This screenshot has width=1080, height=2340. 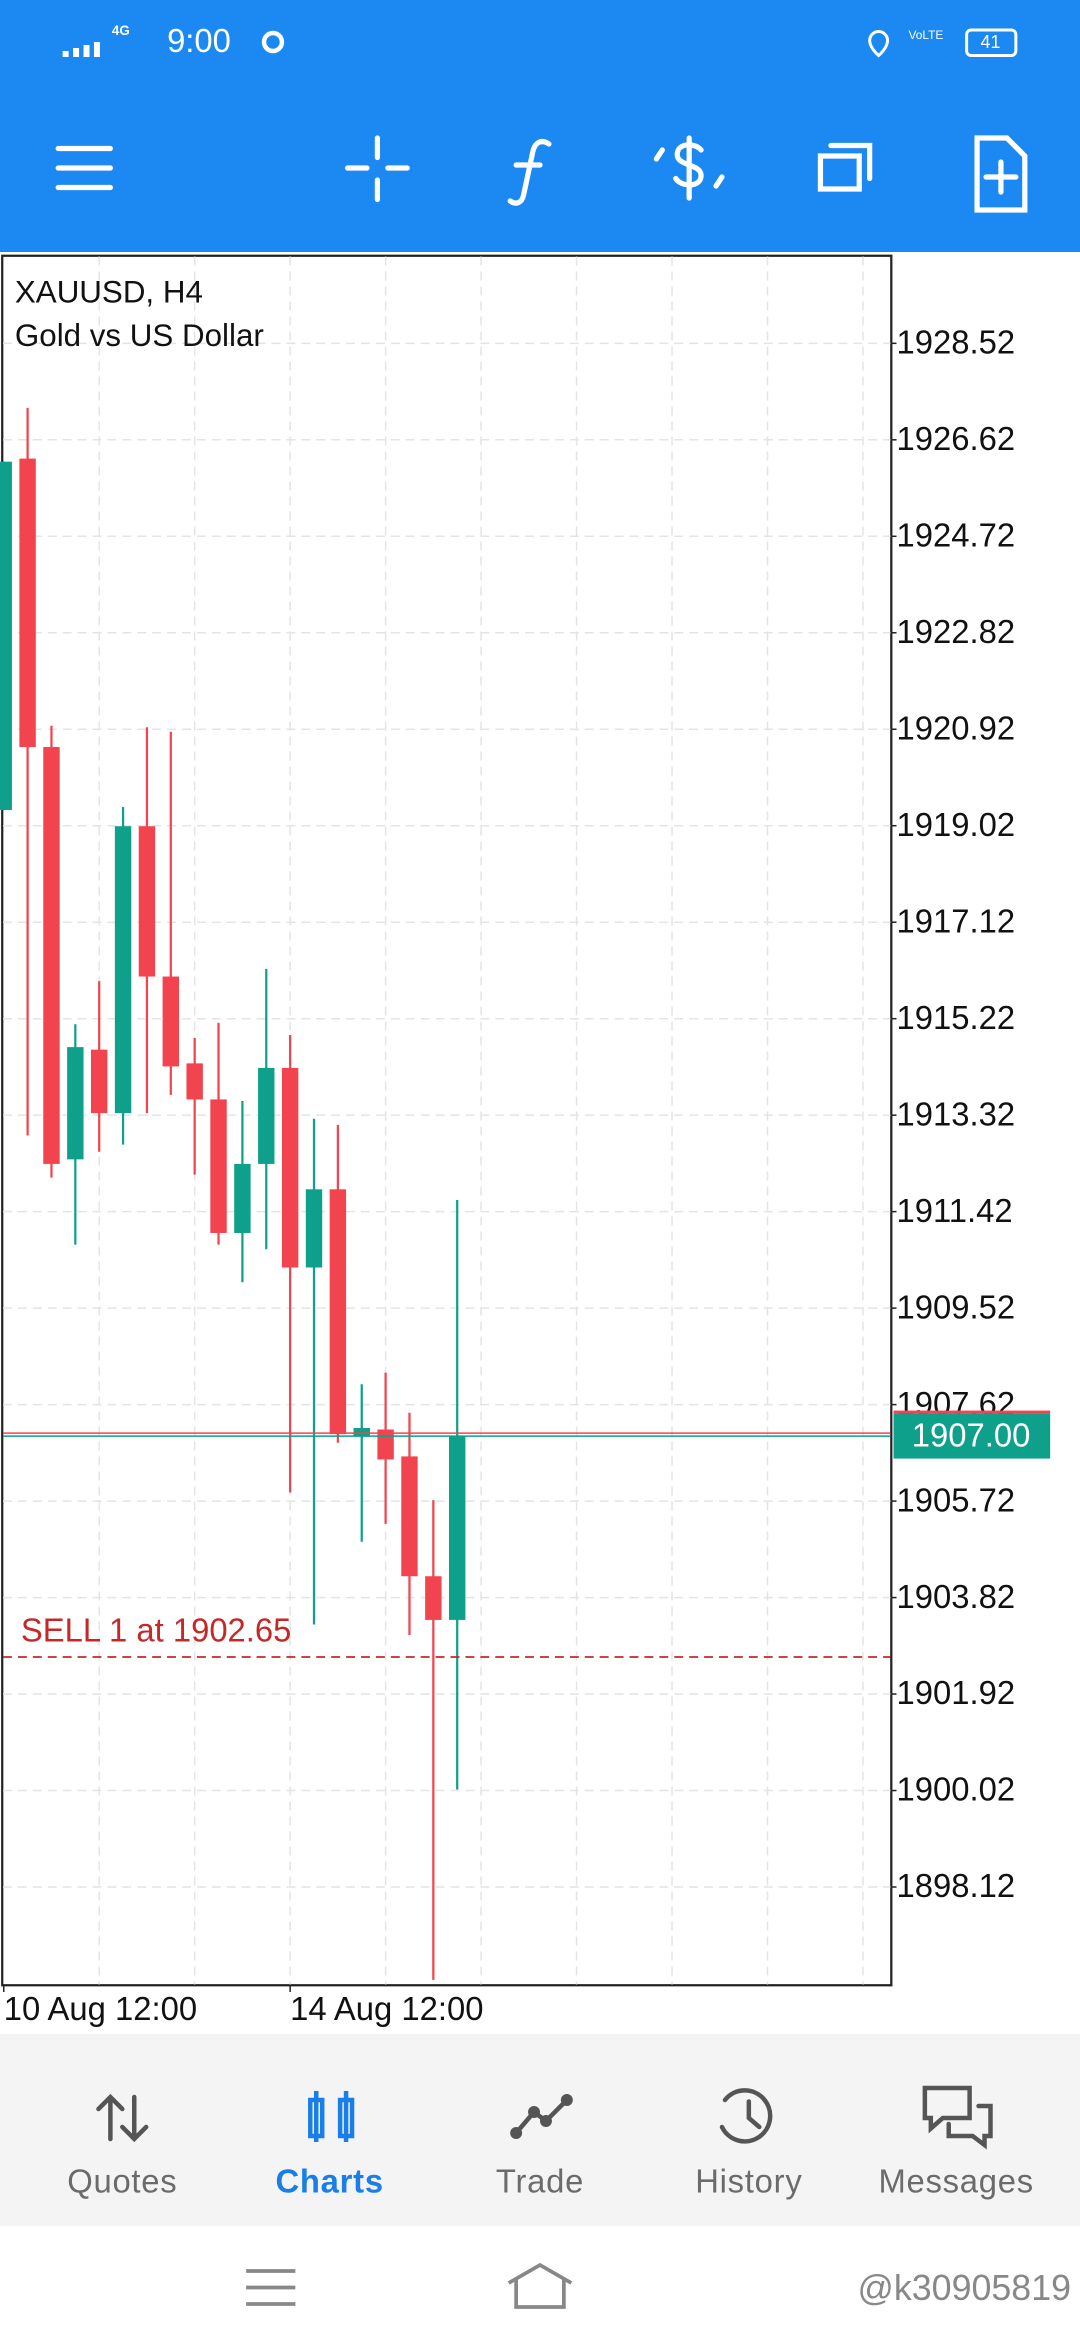 What do you see at coordinates (81, 49) in the screenshot?
I see `signal-icon` at bounding box center [81, 49].